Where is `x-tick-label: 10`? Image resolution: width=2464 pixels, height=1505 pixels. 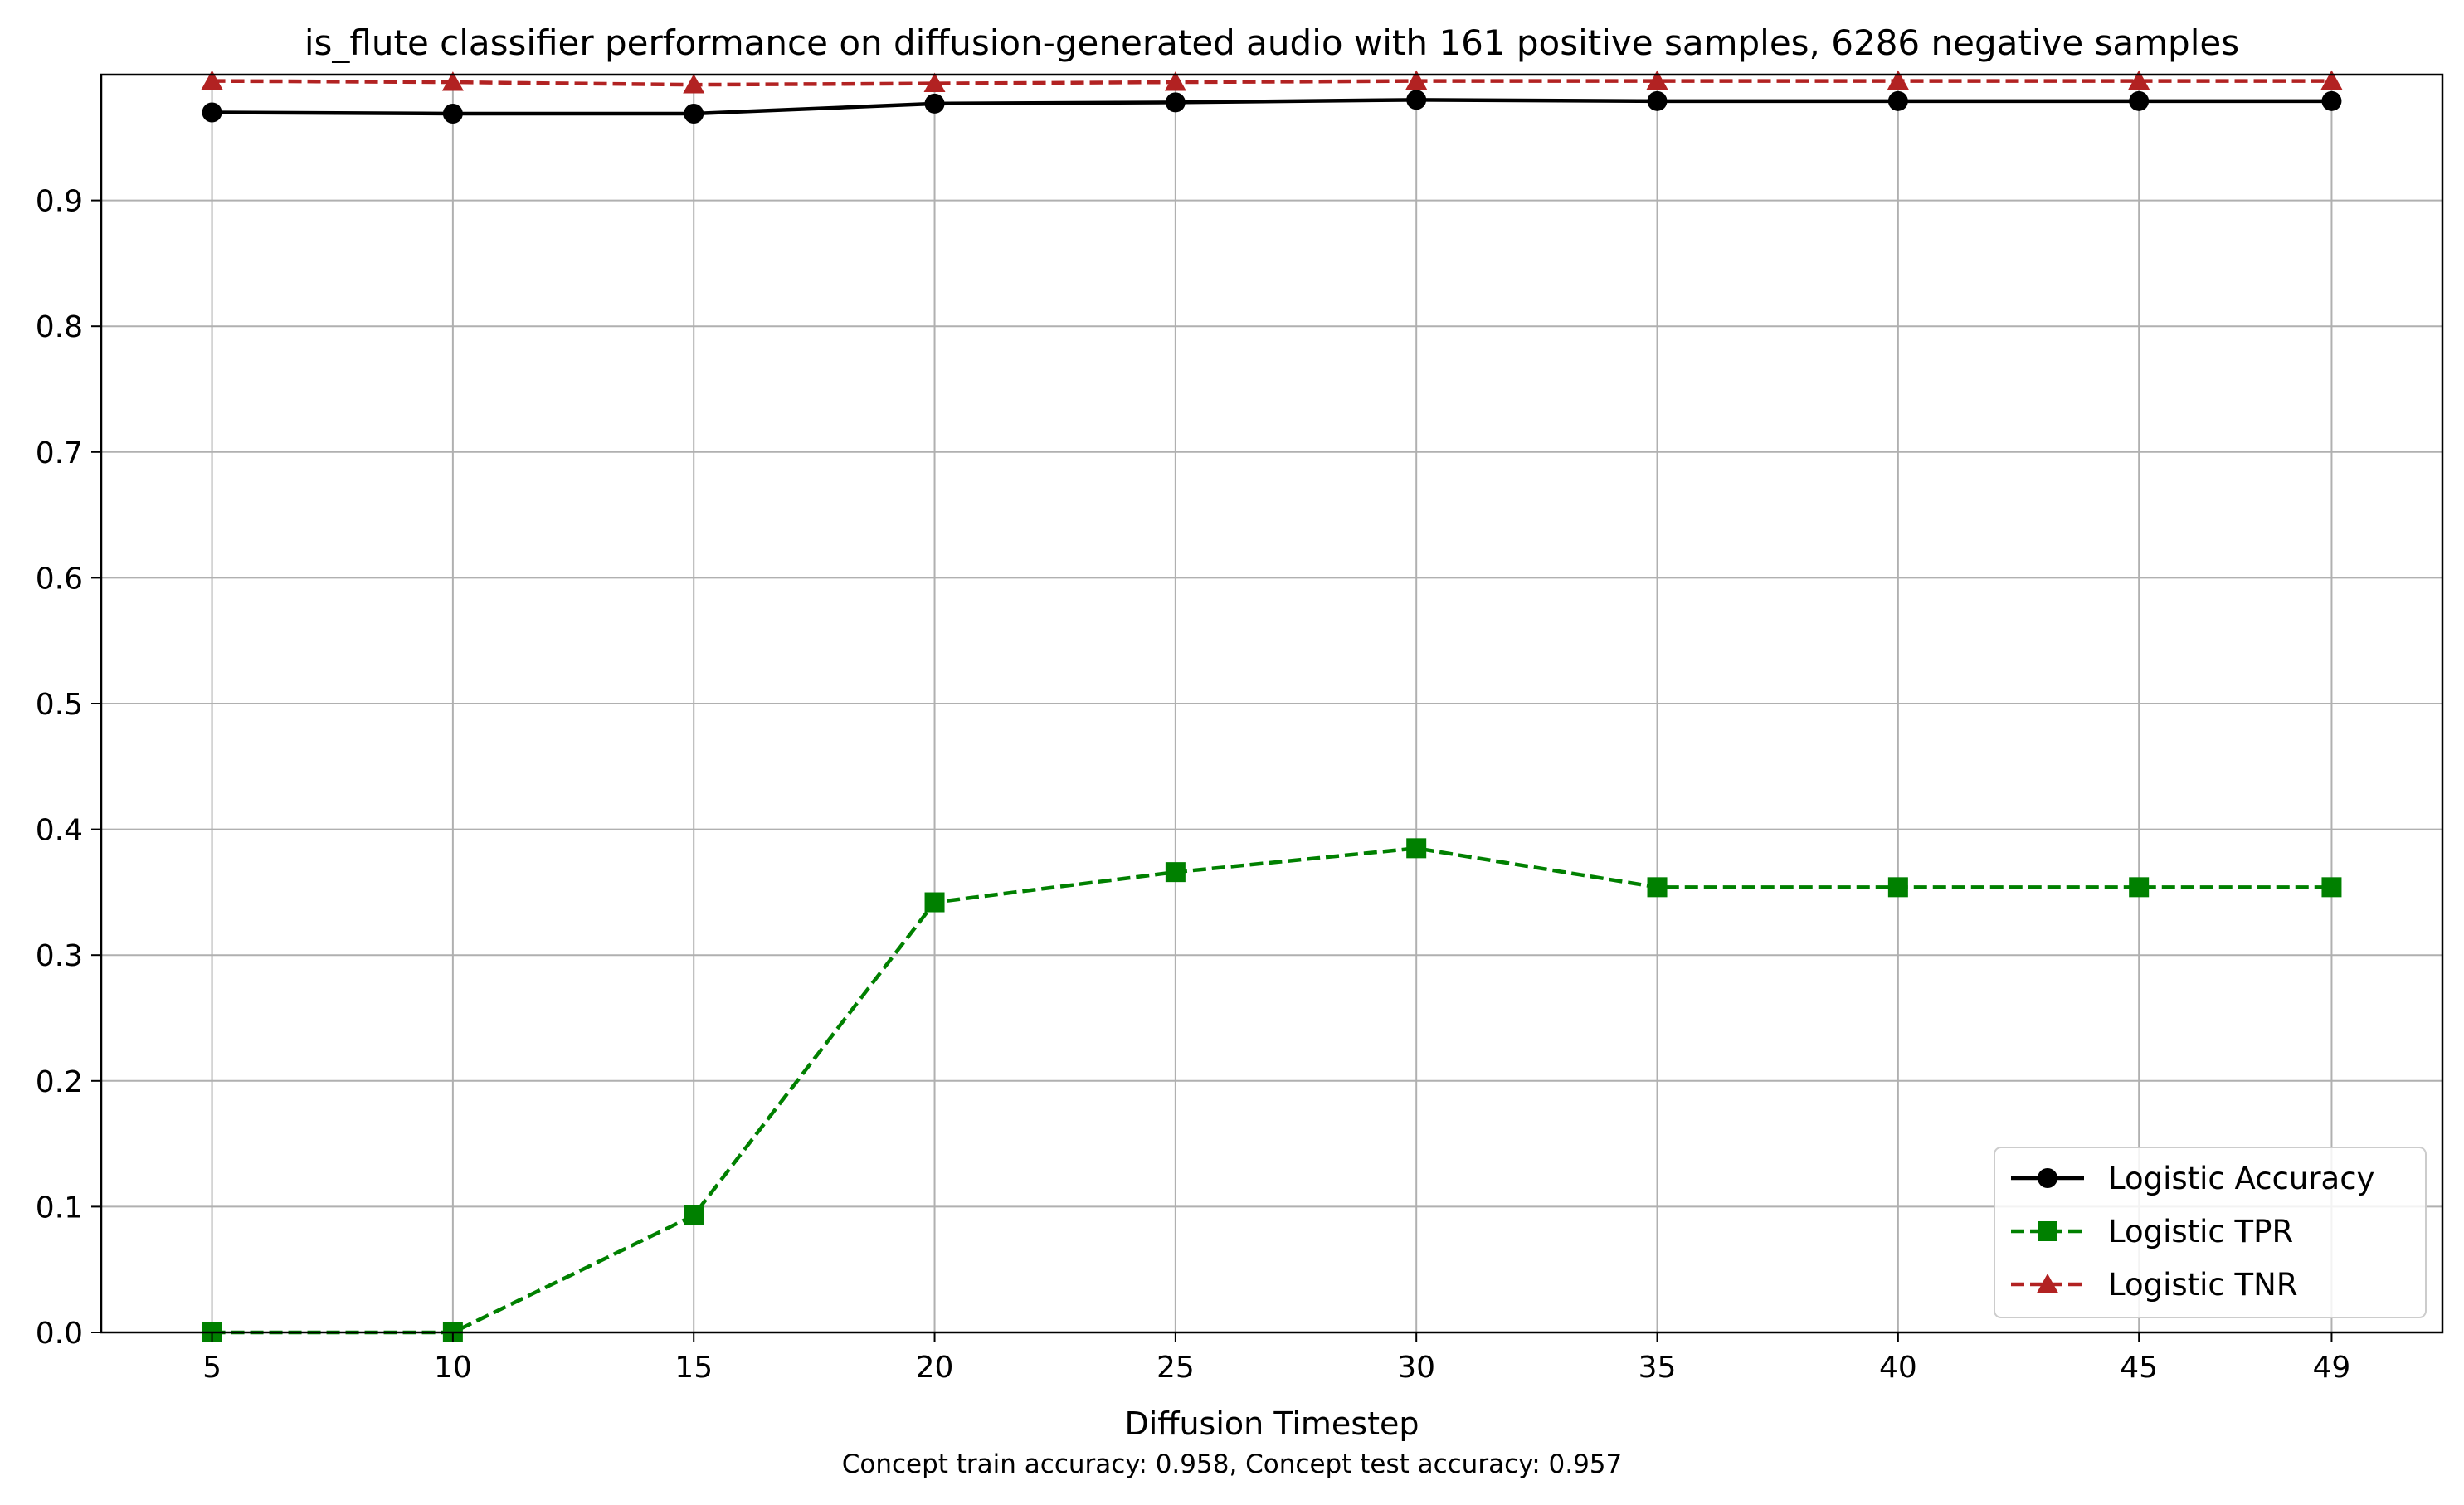
x-tick-label: 10 is located at coordinates (453, 1368).